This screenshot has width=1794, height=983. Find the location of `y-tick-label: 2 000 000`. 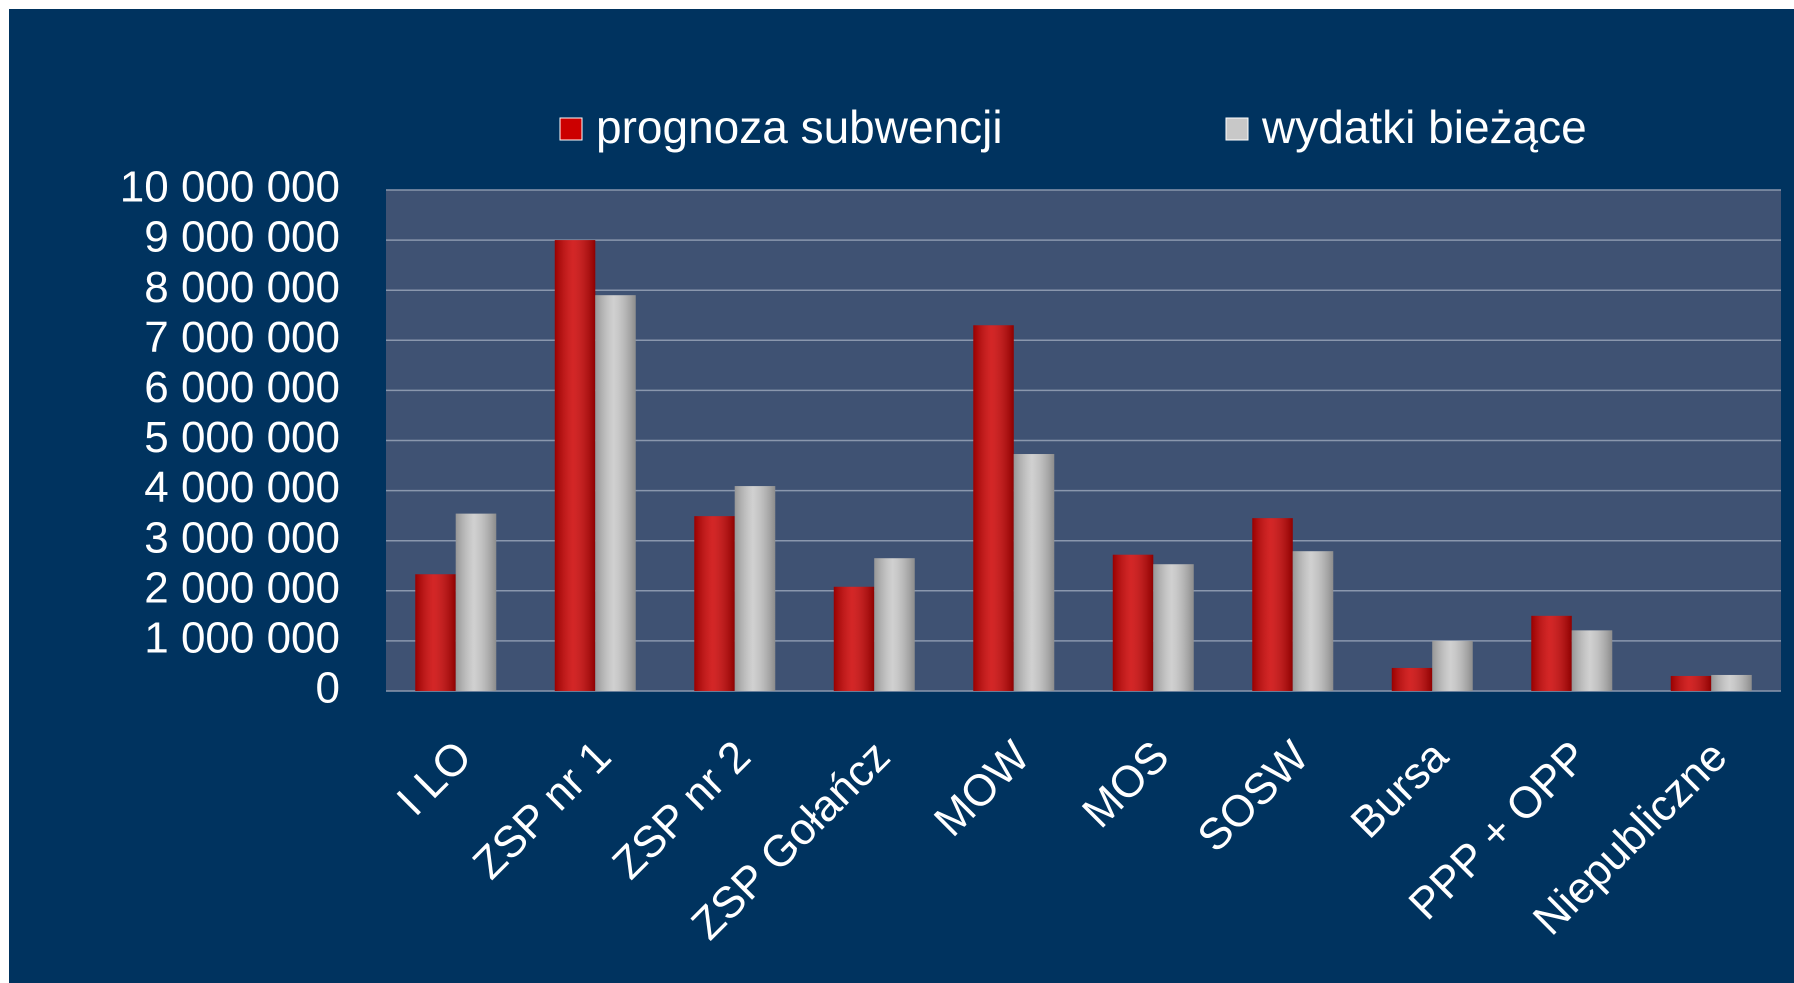

y-tick-label: 2 000 000 is located at coordinates (242, 587).